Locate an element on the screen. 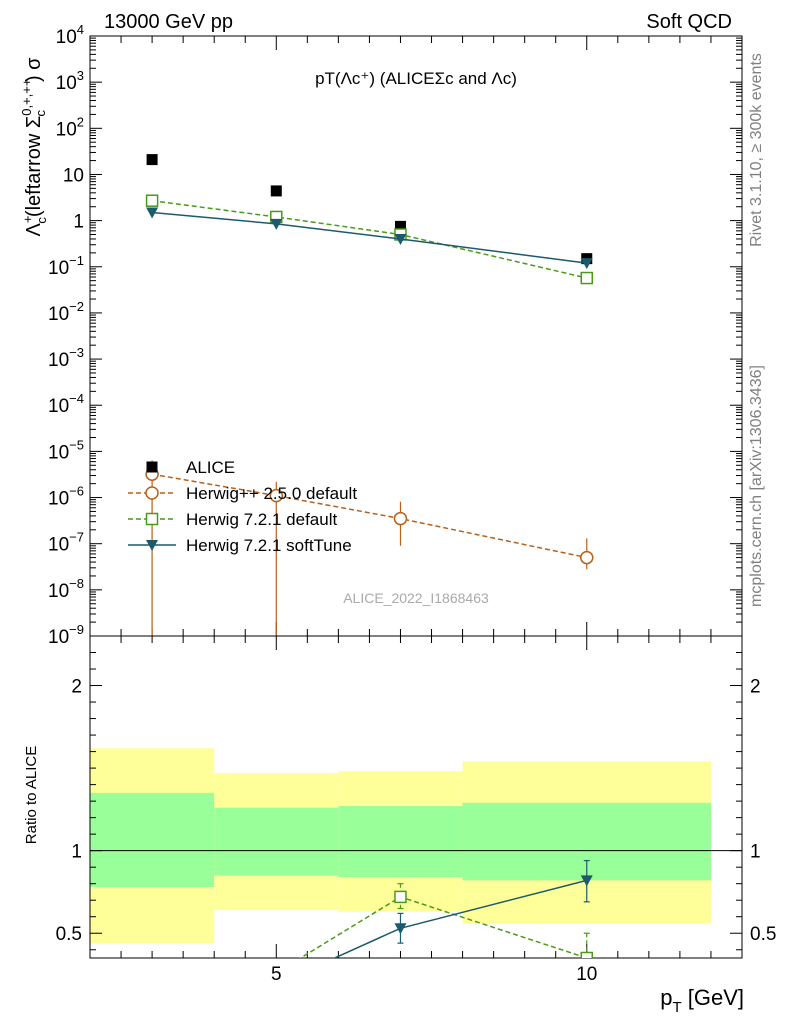 This screenshot has height=1029, width=786. ratio-y-tick-label-right: 2 is located at coordinates (755, 687).